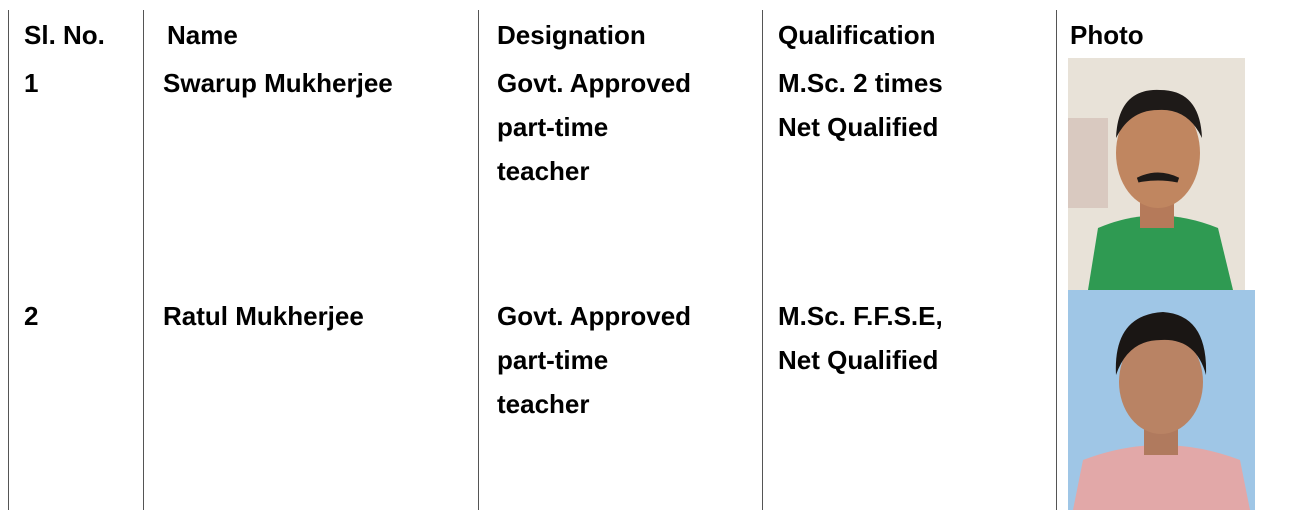 Image resolution: width=1293 pixels, height=510 pixels. What do you see at coordinates (64, 35) in the screenshot?
I see `header-cell: Sl. No.` at bounding box center [64, 35].